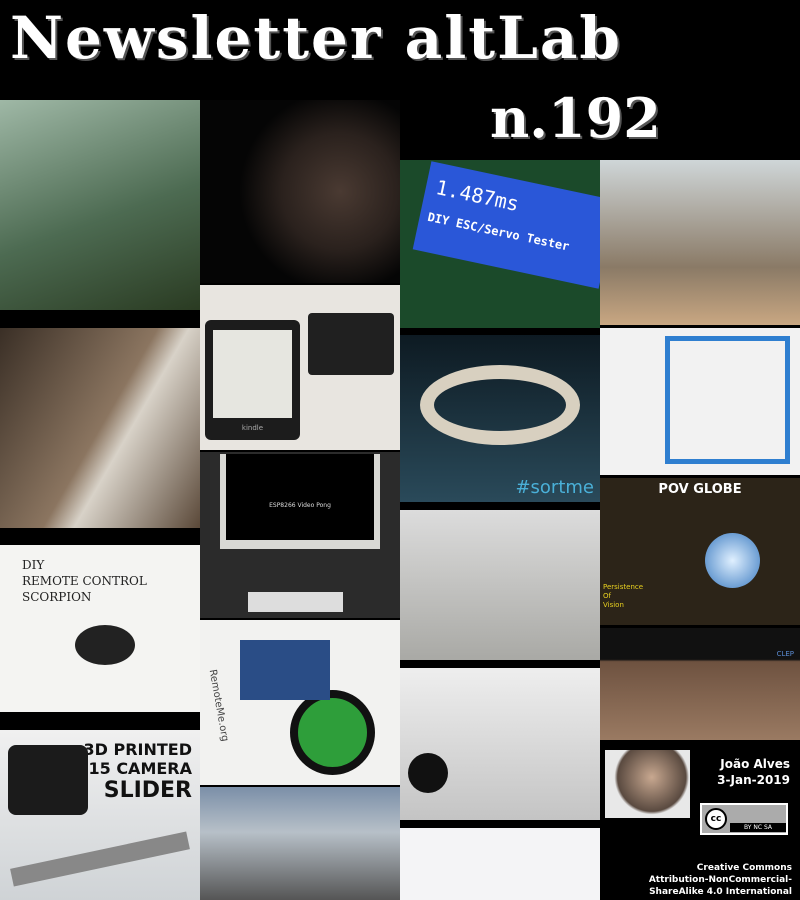 The height and width of the screenshot is (900, 800). What do you see at coordinates (500, 585) in the screenshot?
I see `photo-bike` at bounding box center [500, 585].